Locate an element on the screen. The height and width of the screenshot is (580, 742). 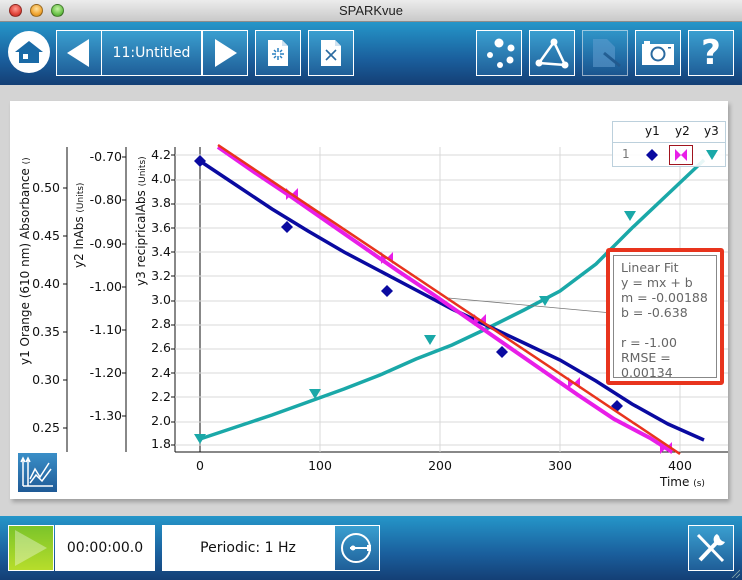
y3-tick: 2.2 is located at coordinates (161, 396).